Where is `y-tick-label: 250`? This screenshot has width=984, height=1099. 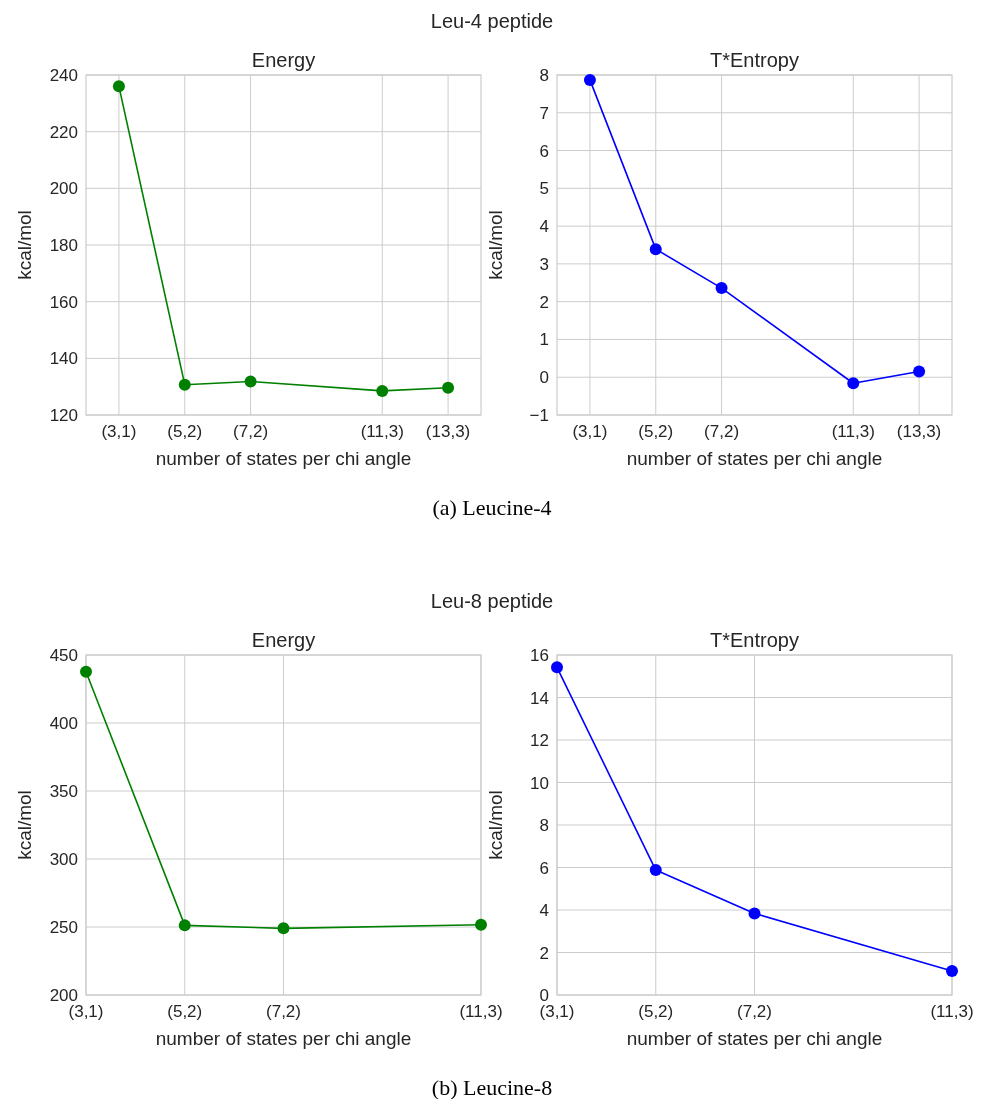
y-tick-label: 250 is located at coordinates (63, 927).